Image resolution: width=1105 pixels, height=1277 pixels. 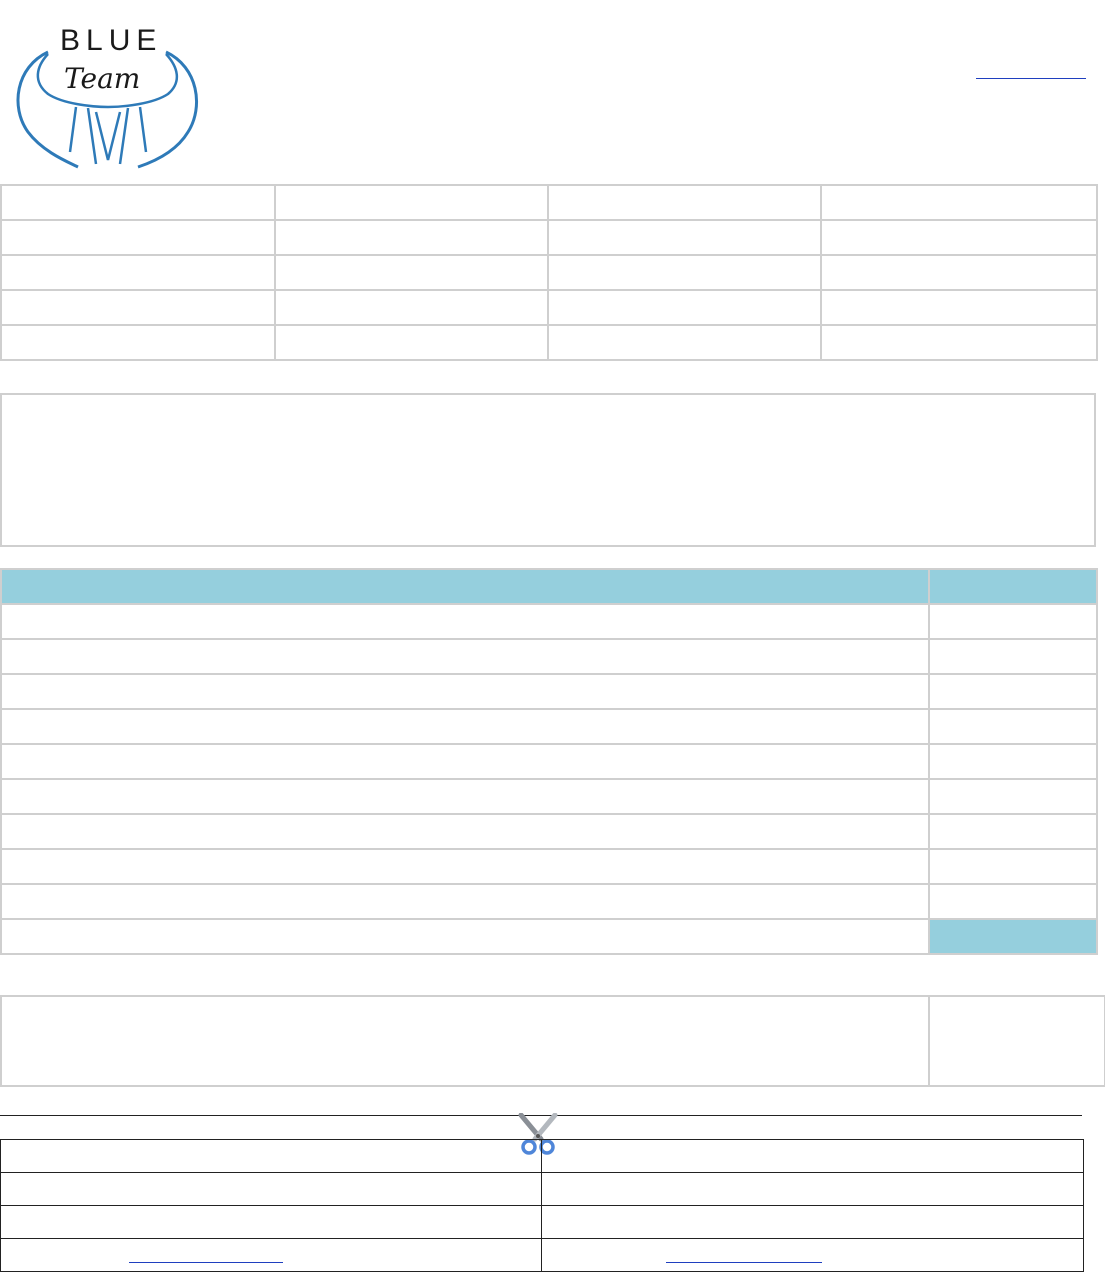 What do you see at coordinates (465, 586) in the screenshot?
I see `items-header-description` at bounding box center [465, 586].